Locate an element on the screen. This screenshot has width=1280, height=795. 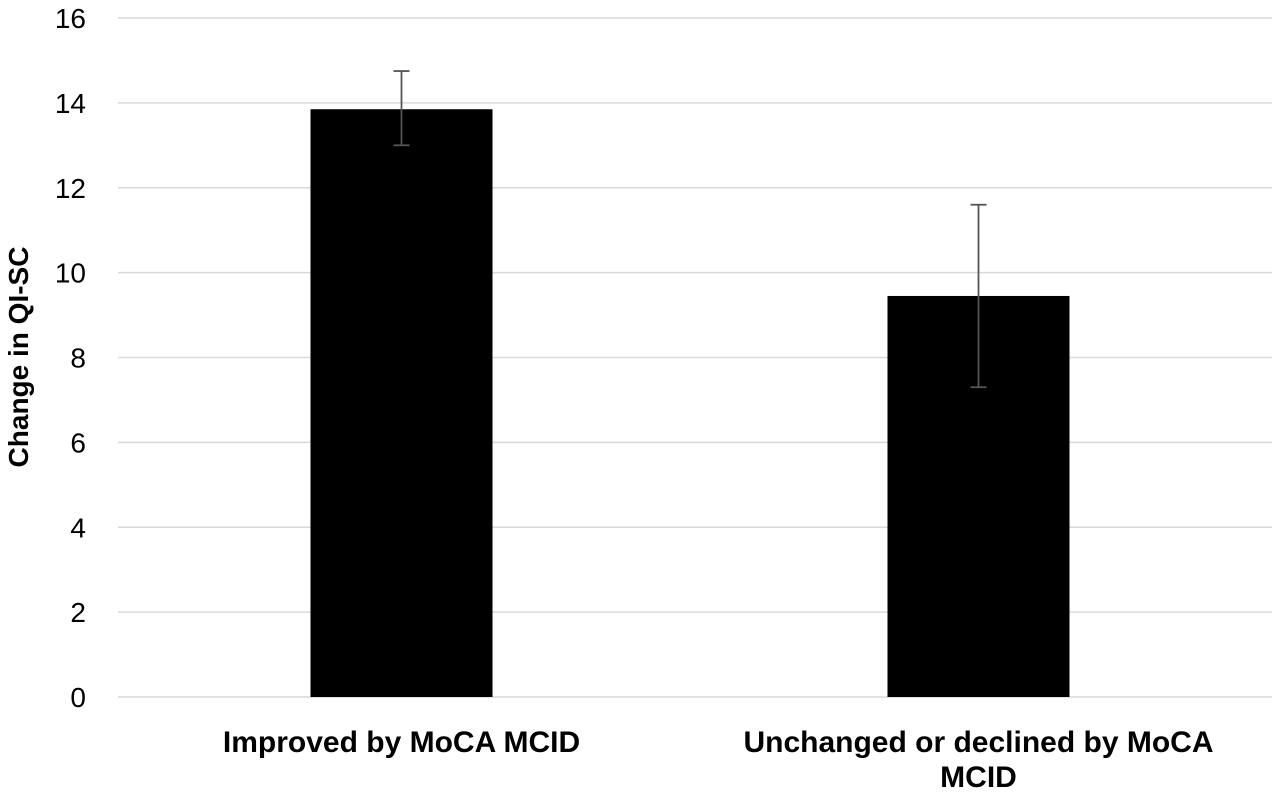
y-tick-label: 10 is located at coordinates (70, 273).